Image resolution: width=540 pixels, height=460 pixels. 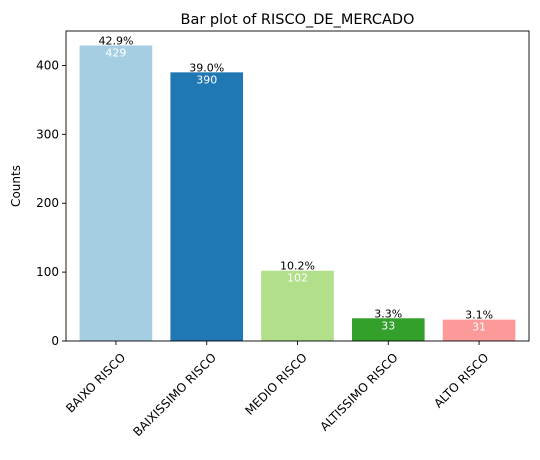 What do you see at coordinates (298, 20) in the screenshot?
I see `chart-title: Bar plot of RISCO_DE_MERCADO` at bounding box center [298, 20].